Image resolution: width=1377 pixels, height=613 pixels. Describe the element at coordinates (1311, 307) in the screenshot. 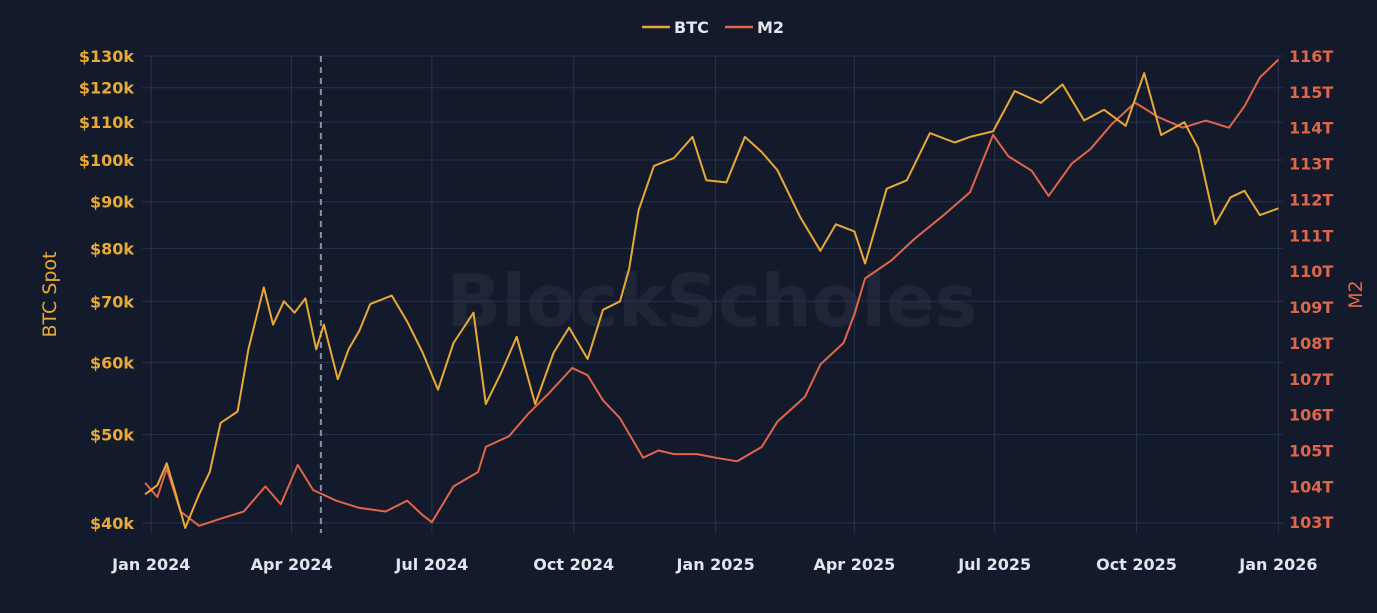

I see `right-tick-label-6: 109T` at that location.